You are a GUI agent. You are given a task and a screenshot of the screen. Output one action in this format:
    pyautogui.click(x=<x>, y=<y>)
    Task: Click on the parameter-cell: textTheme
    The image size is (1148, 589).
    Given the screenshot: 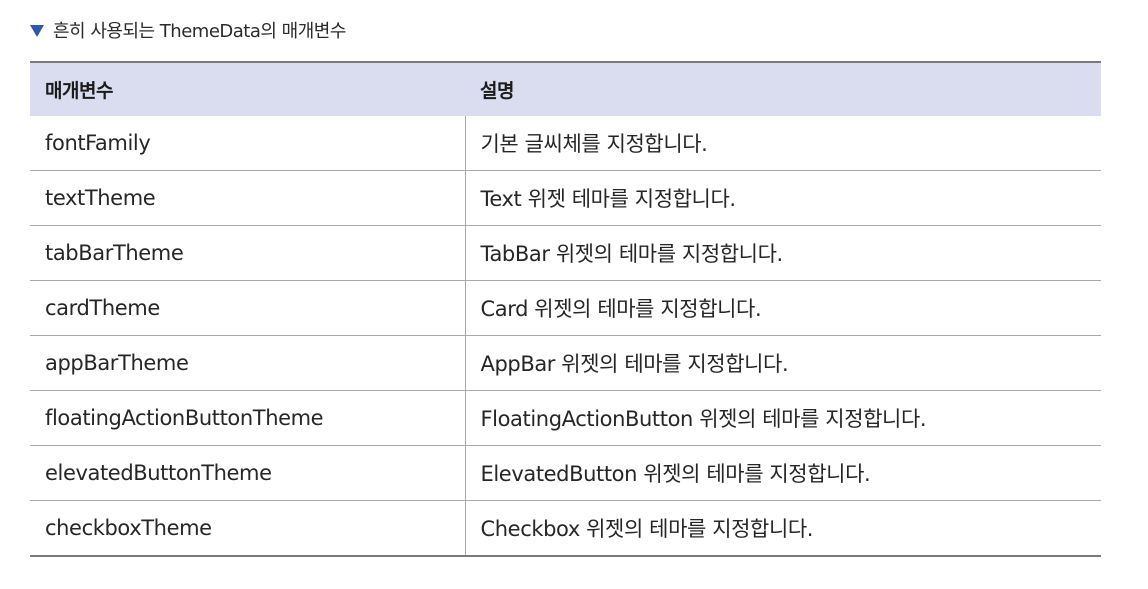 What is the action you would take?
    pyautogui.click(x=247, y=198)
    